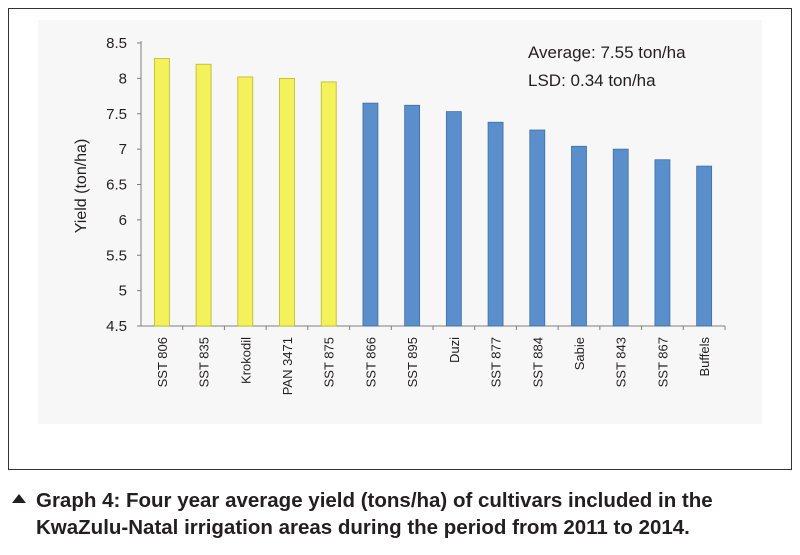 The image size is (800, 555). Describe the element at coordinates (245, 360) in the screenshot. I see `x-tick-label: Krokodil` at that location.